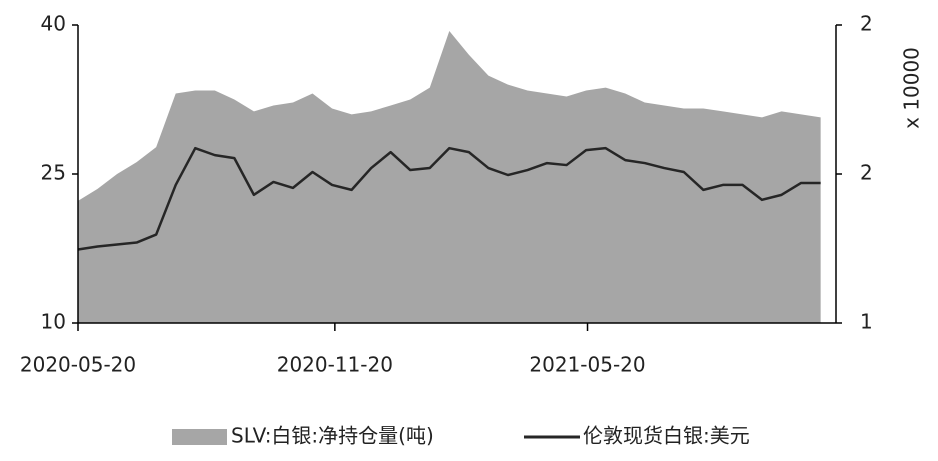 Image resolution: width=938 pixels, height=461 pixels. I want to click on y-tick-label: 25, so click(53, 173).